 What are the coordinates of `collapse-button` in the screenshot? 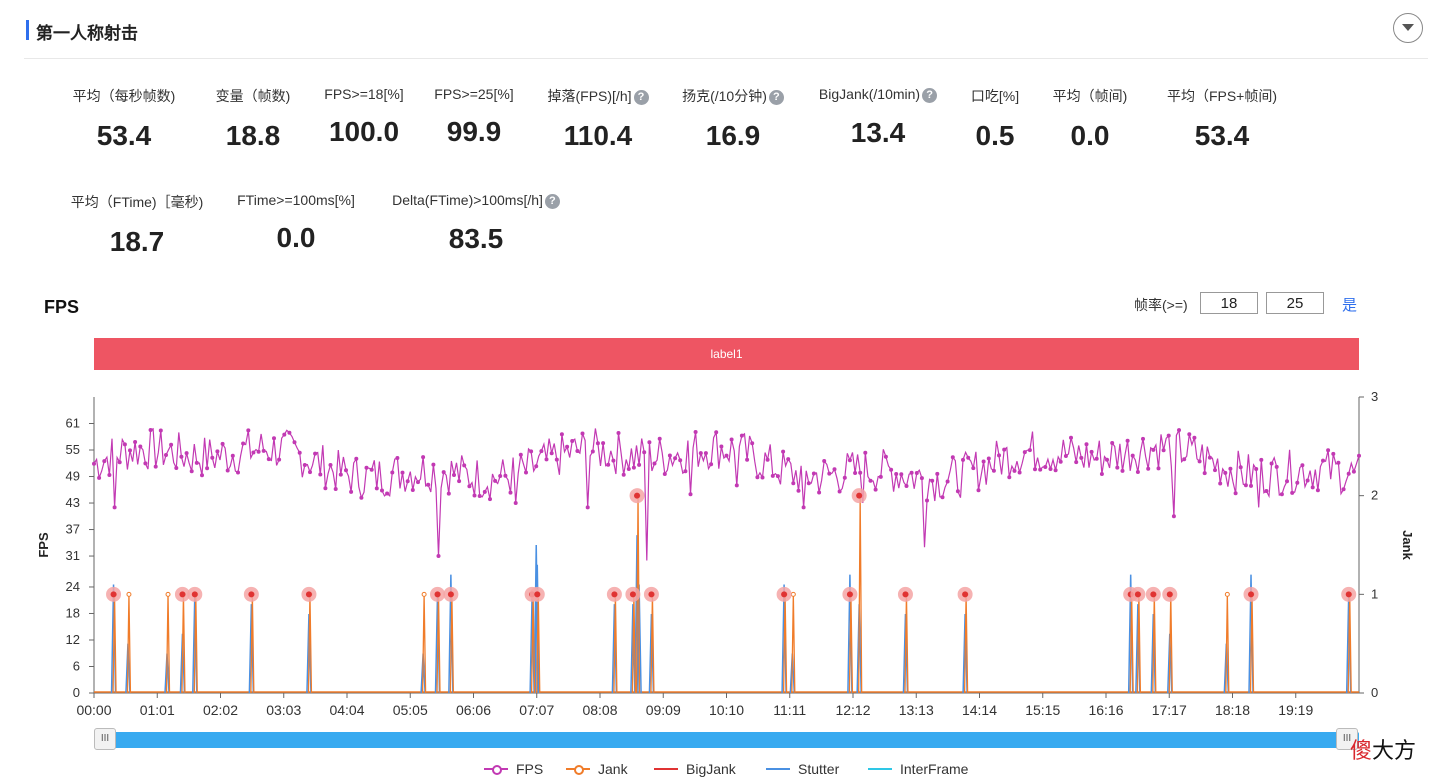 It's located at (1408, 28).